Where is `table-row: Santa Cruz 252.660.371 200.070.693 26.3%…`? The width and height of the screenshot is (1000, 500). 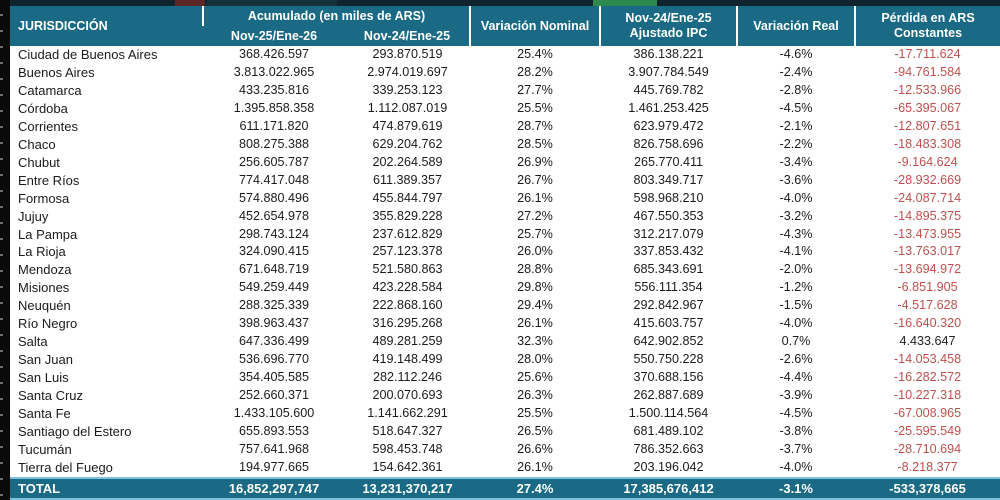 table-row: Santa Cruz 252.660.371 200.070.693 26.3%… is located at coordinates (505, 396).